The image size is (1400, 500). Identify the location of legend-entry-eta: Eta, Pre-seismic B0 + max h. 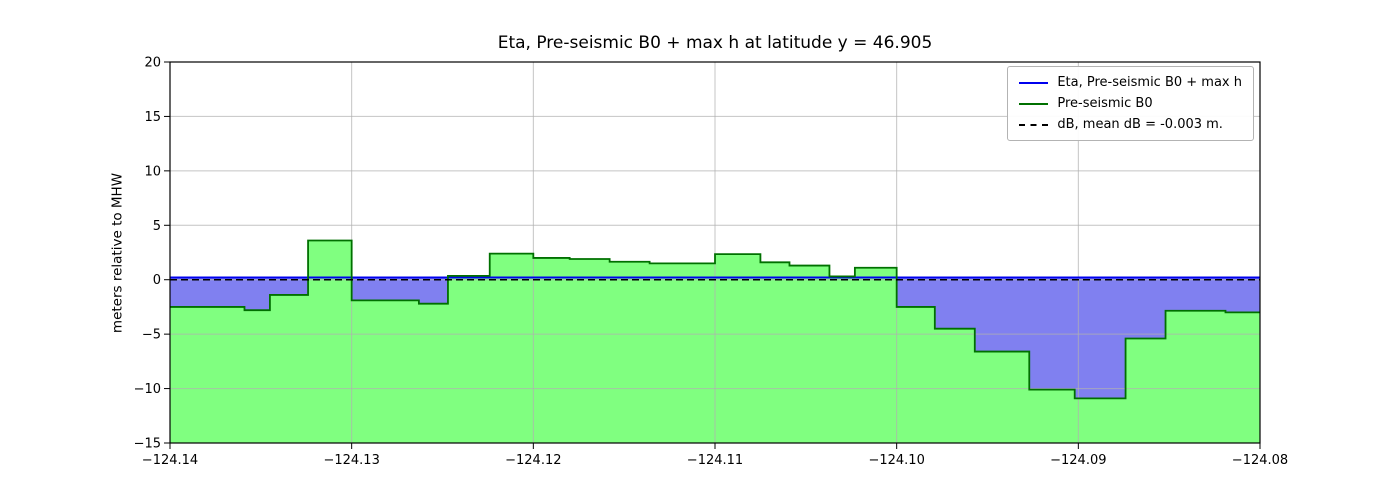
(1130, 82).